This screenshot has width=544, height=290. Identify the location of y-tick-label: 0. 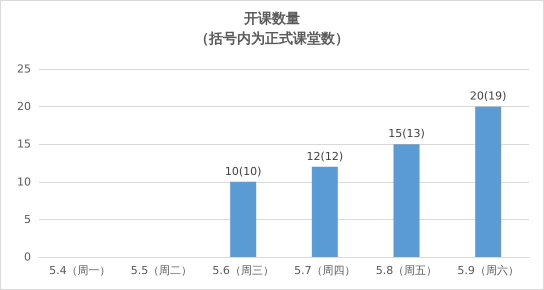
(27, 257).